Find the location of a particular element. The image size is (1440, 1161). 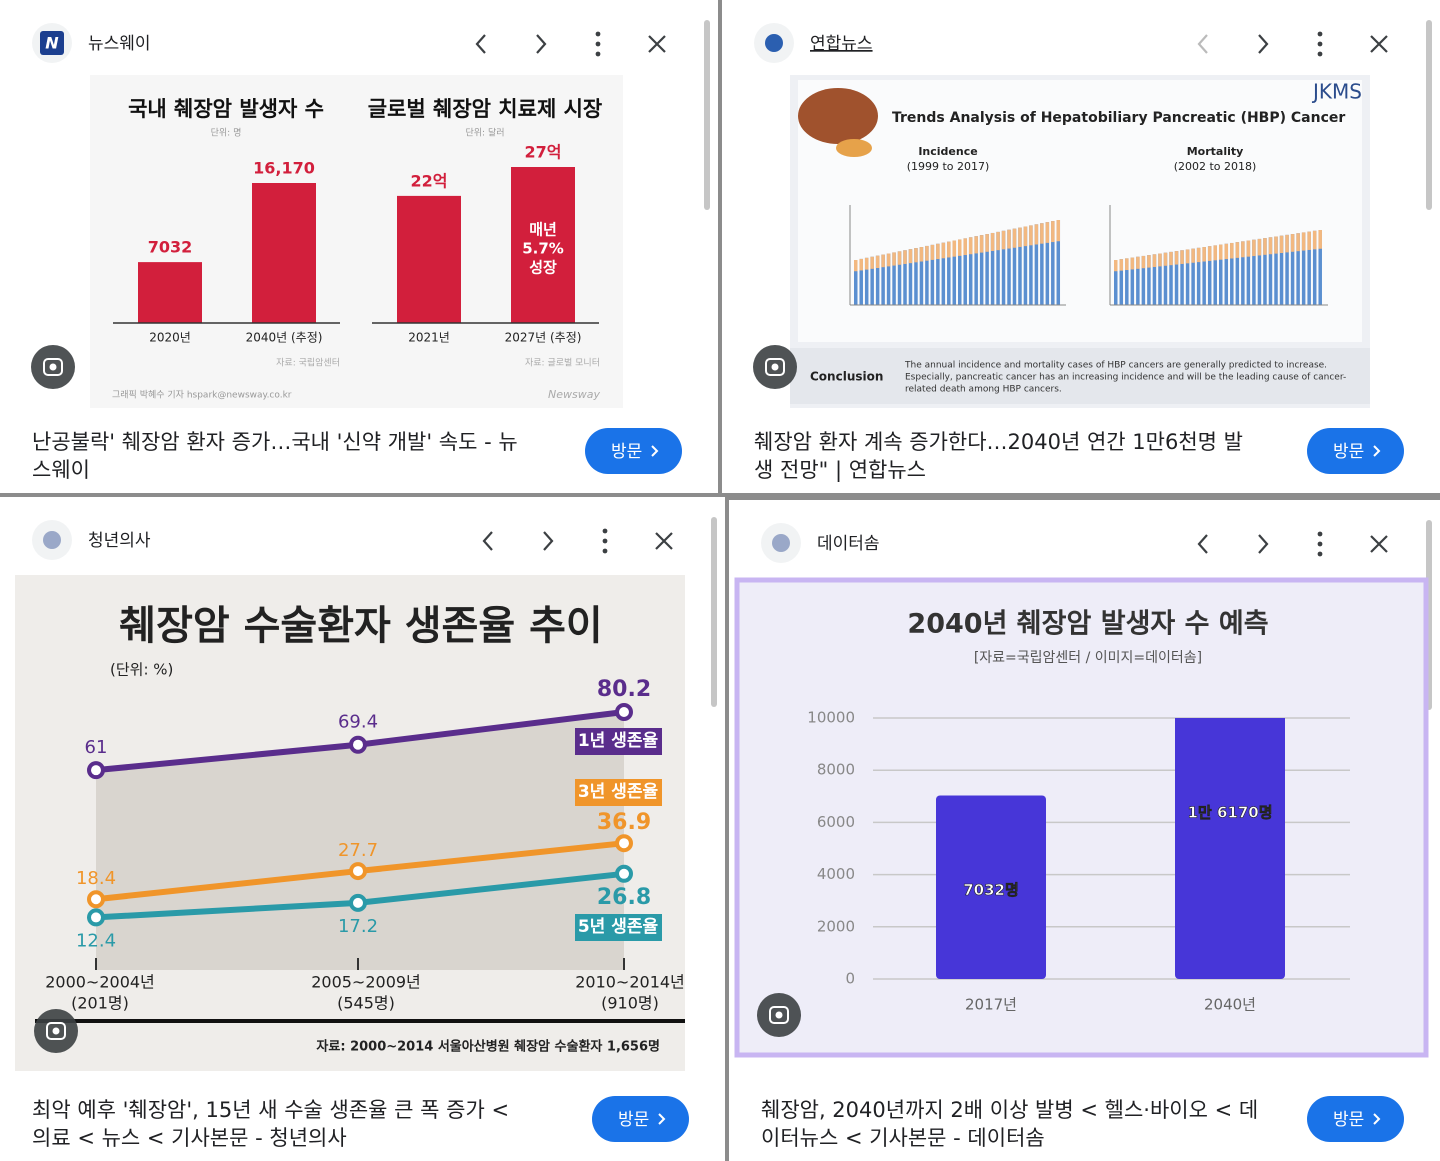

result-title: 이터뉴스 < 기사본문 - 데이터솜 is located at coordinates (903, 1138).